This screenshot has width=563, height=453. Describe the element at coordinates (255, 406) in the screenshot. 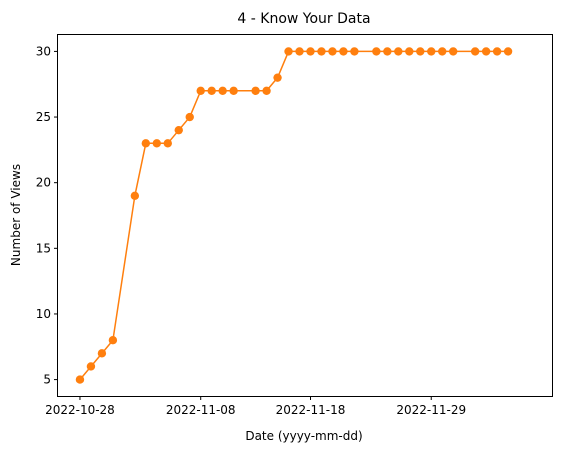

I see `x-axis: 2022-10-28 2022-11-08 2022-11-18 2022-11-29` at that location.